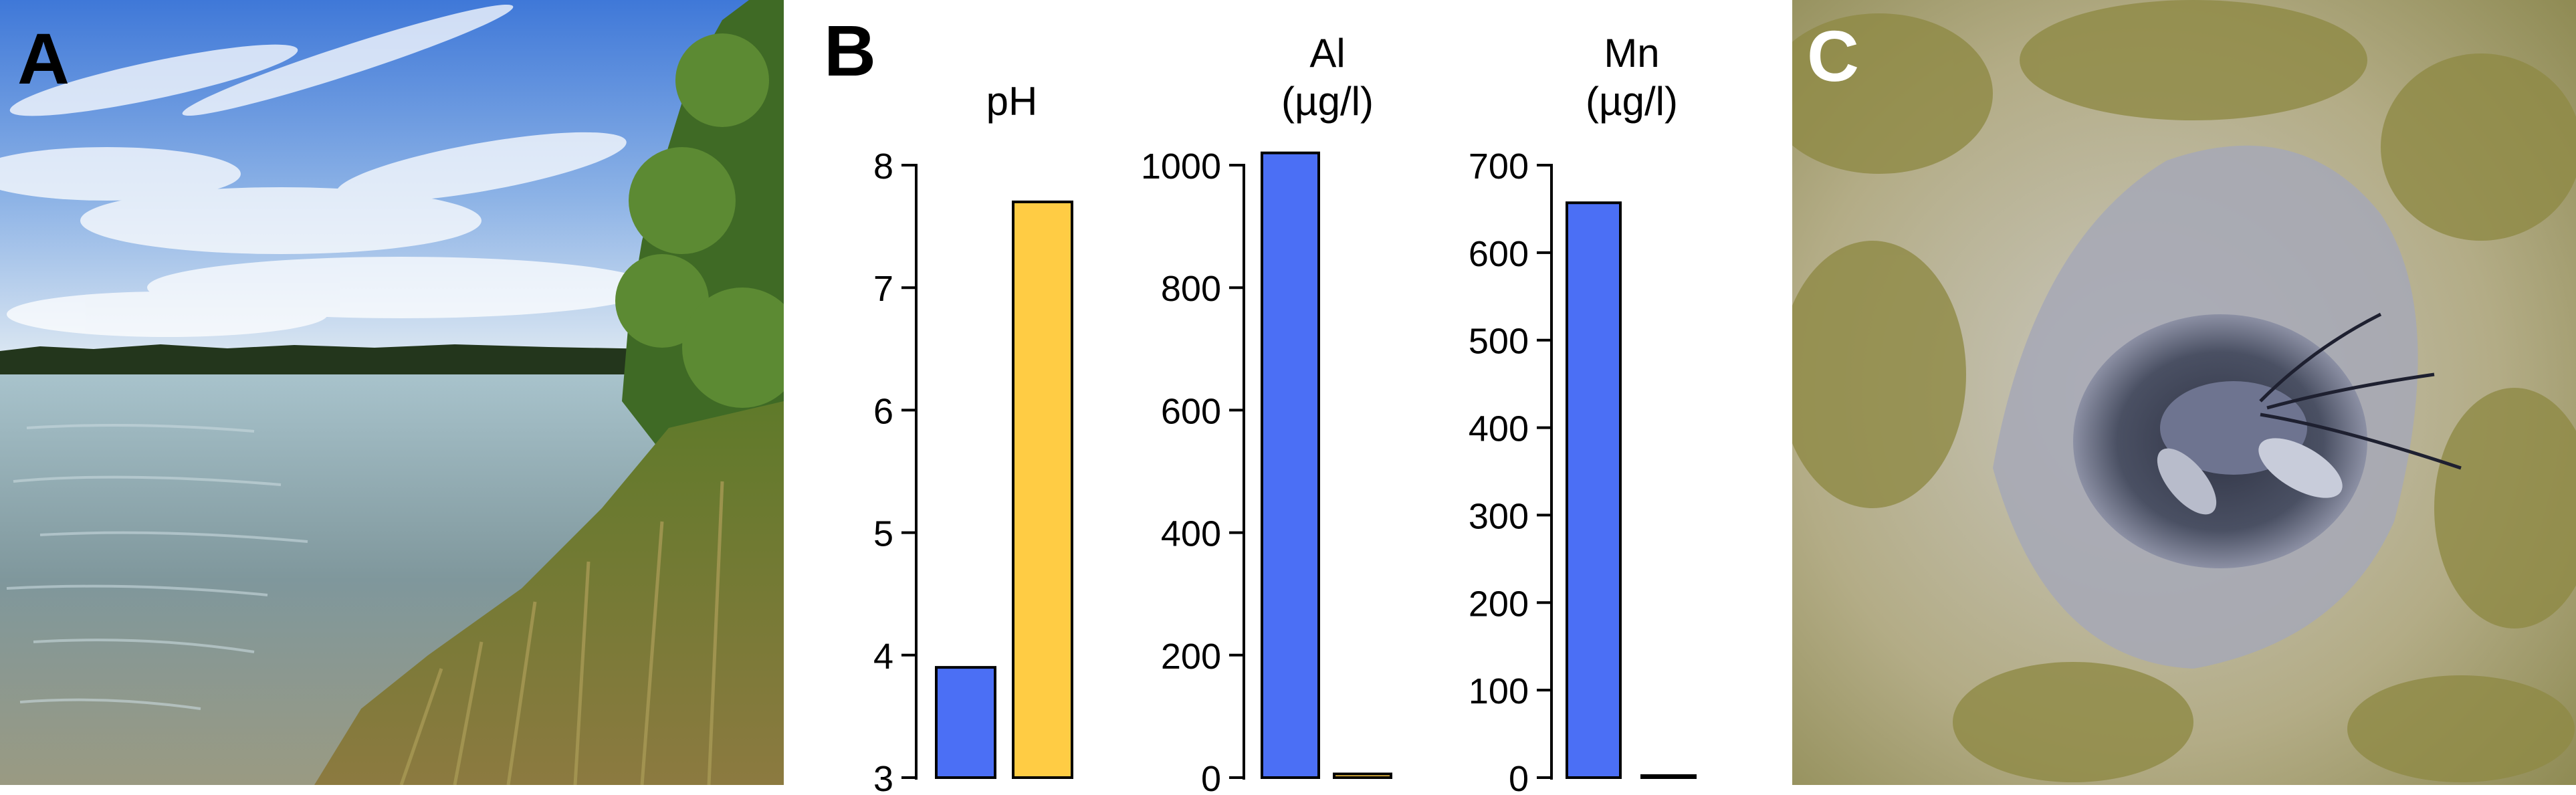  Describe the element at coordinates (1211, 777) in the screenshot. I see `y-tick-label-1-0: 0` at that location.